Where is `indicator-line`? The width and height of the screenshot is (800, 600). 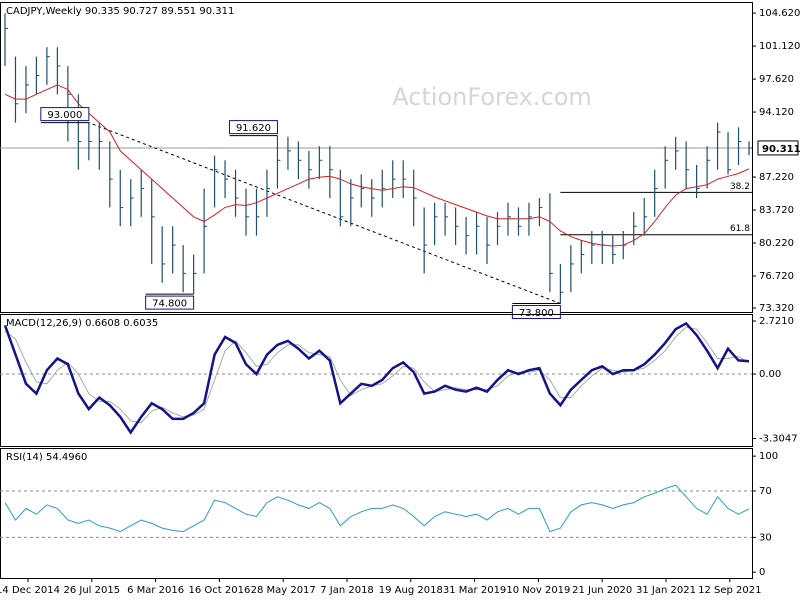 indicator-line is located at coordinates (377, 508).